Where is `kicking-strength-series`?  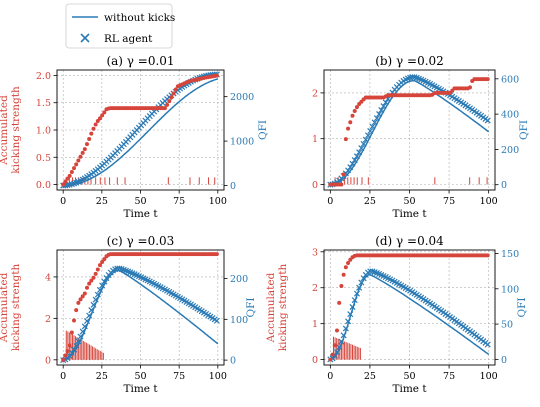
kicking-strength-series is located at coordinates (140, 130).